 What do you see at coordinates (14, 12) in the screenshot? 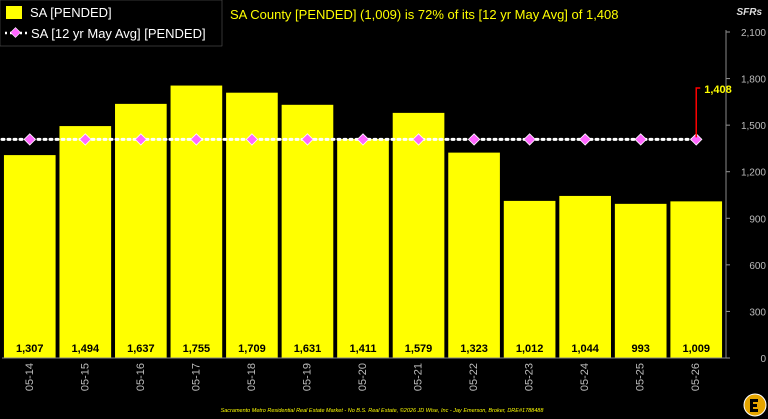
I see `legend-bar-swatch` at bounding box center [14, 12].